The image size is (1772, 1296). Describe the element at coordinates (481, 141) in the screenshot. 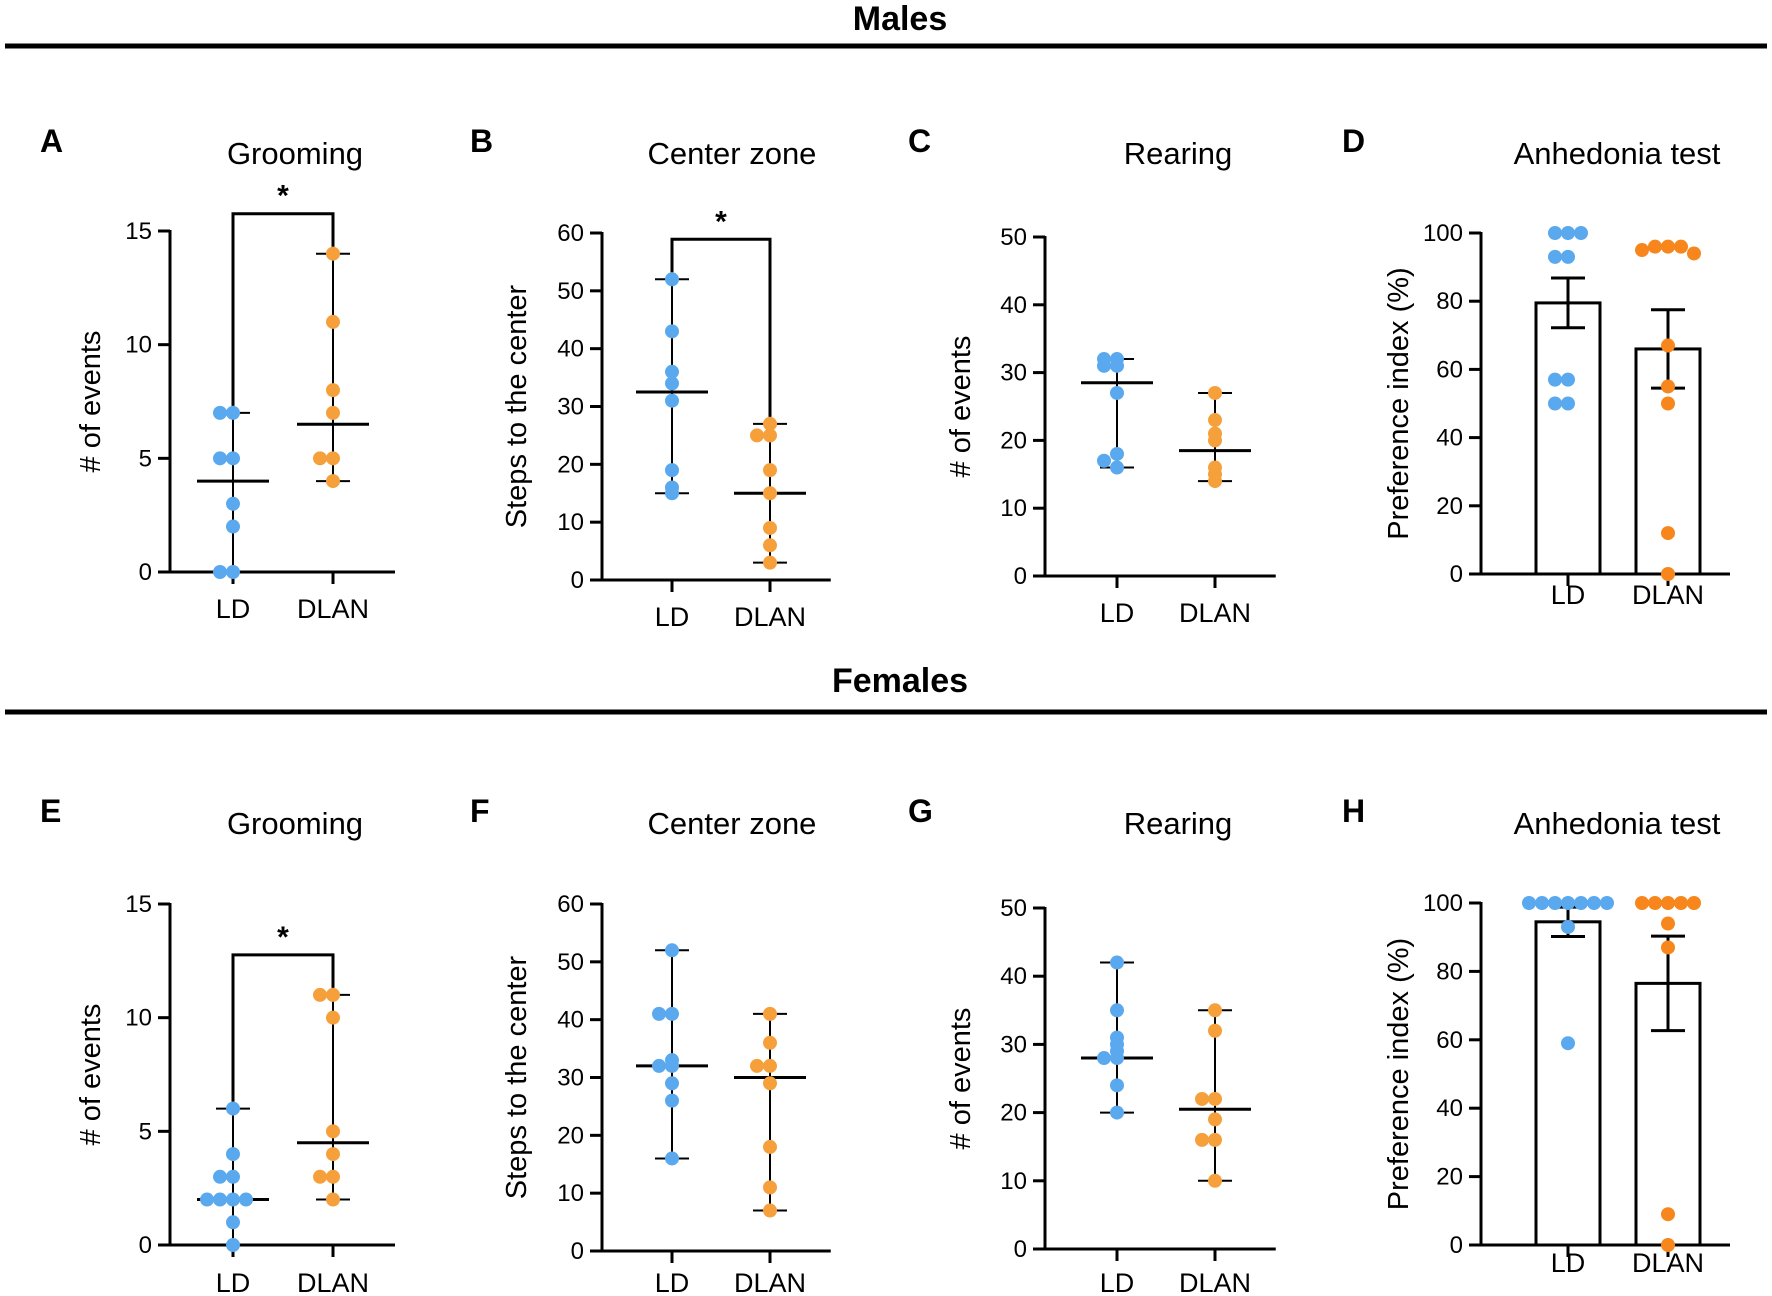

I see `panel-letter: B` at that location.